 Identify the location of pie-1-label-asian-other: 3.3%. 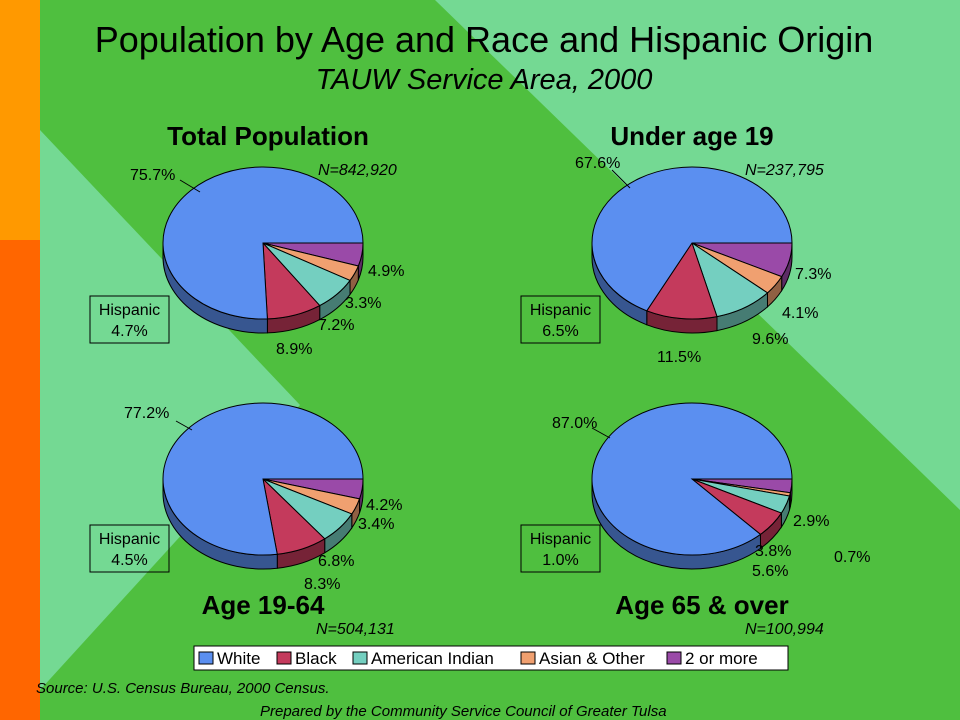
(363, 303).